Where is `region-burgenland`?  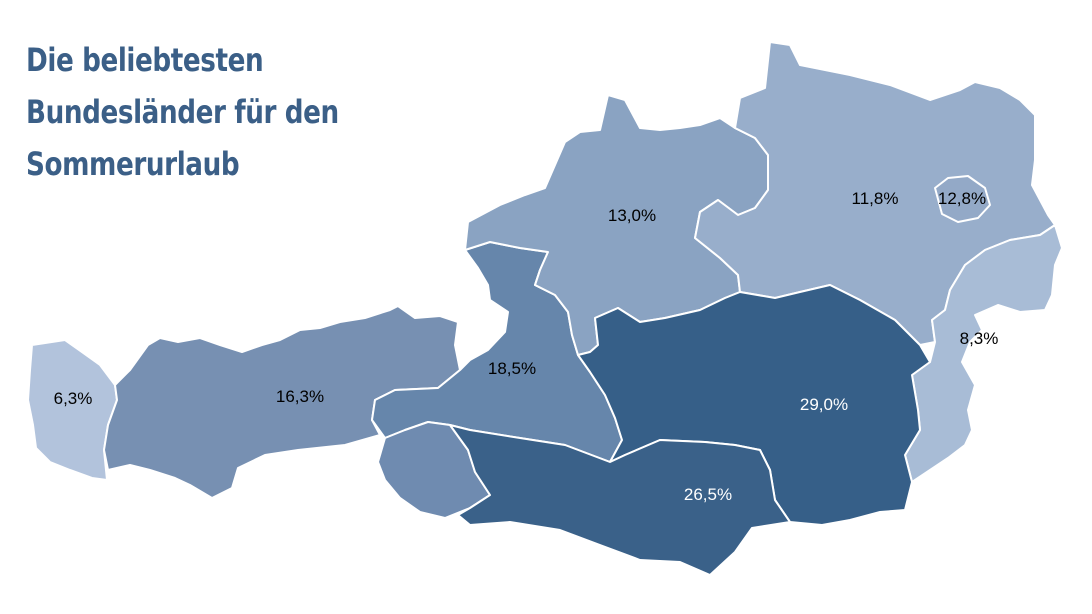
region-burgenland is located at coordinates (983, 353).